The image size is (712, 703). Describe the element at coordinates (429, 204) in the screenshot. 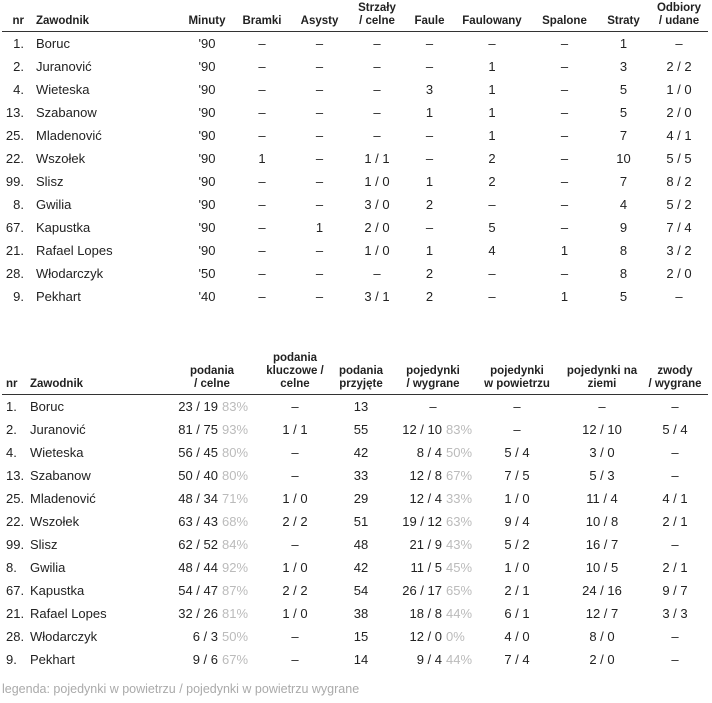

I see `table-cell: 2` at that location.